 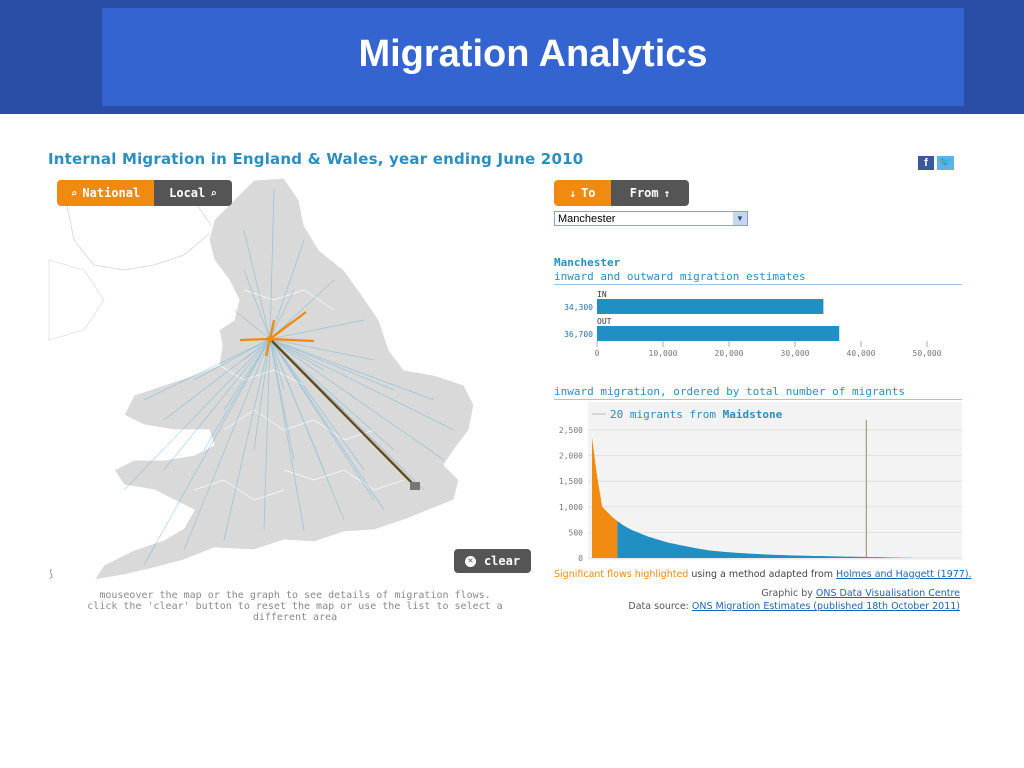 What do you see at coordinates (667, 193) in the screenshot?
I see `arrow-up-icon: ↑` at bounding box center [667, 193].